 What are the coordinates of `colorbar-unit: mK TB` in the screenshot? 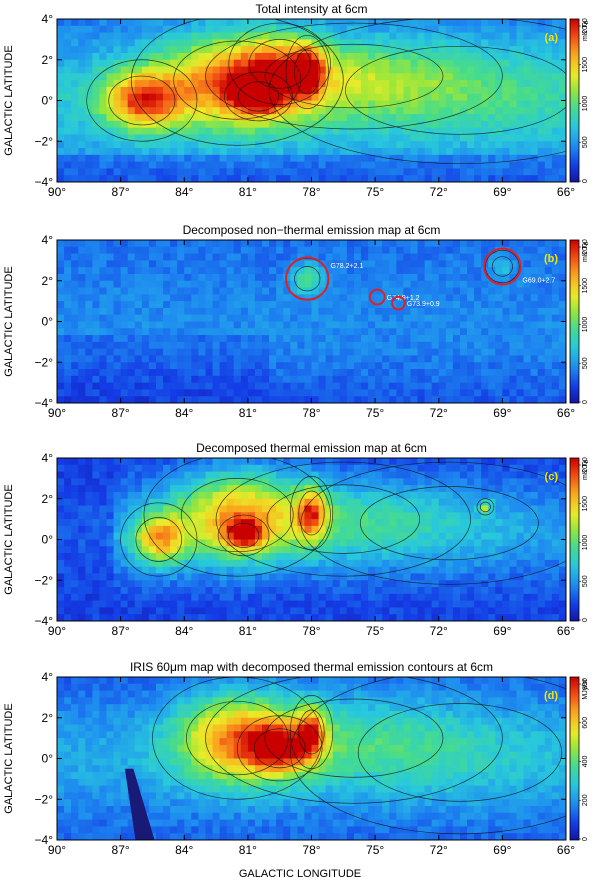 It's located at (586, 30).